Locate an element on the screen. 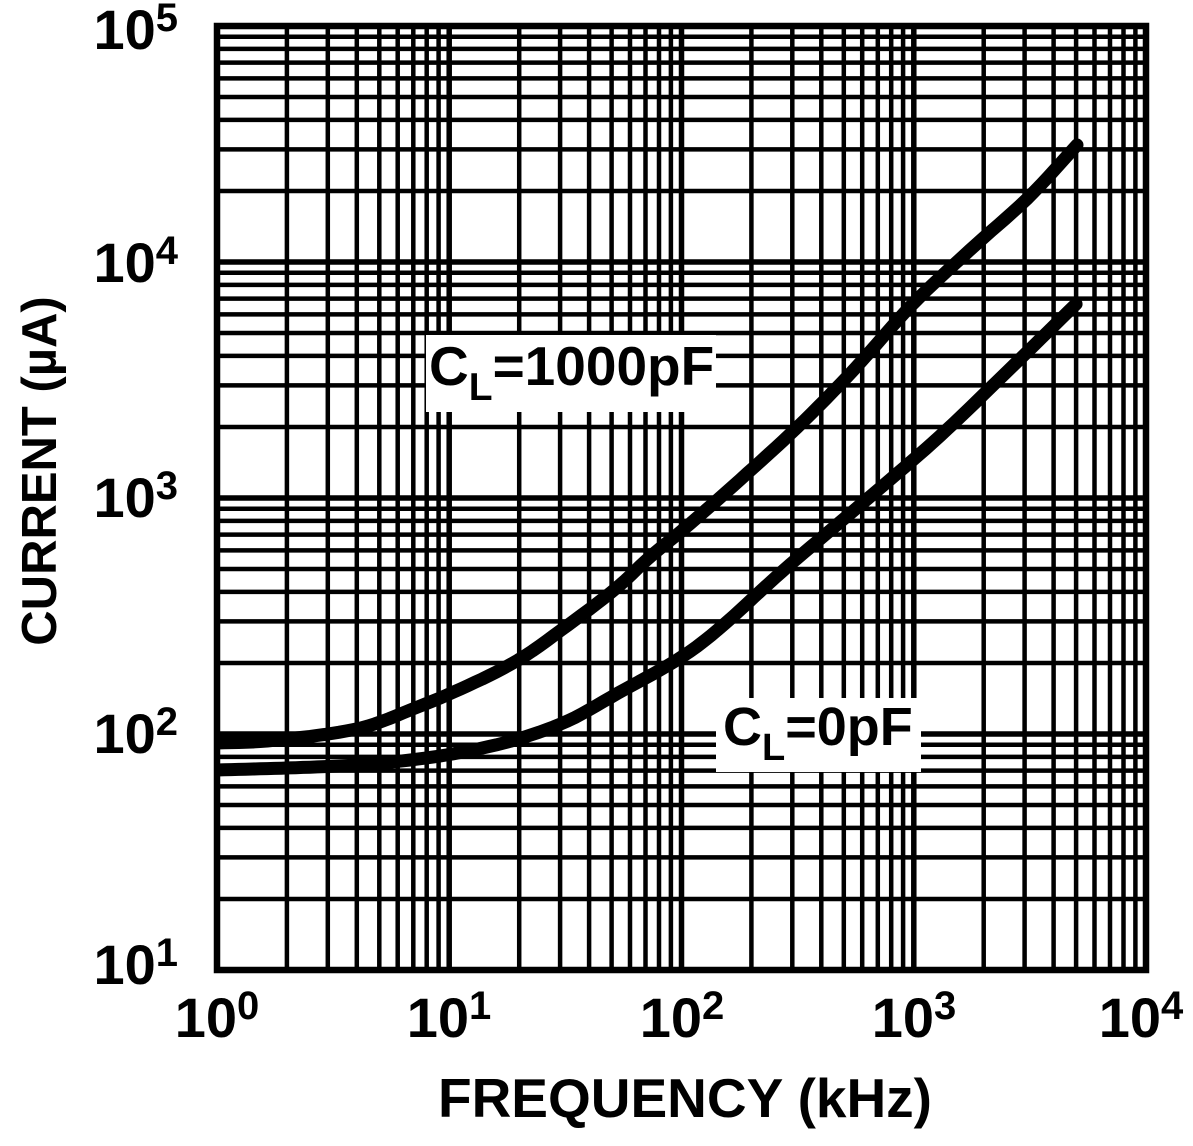 The image size is (1193, 1146). svg-text: CL=1000pF is located at coordinates (571, 372).